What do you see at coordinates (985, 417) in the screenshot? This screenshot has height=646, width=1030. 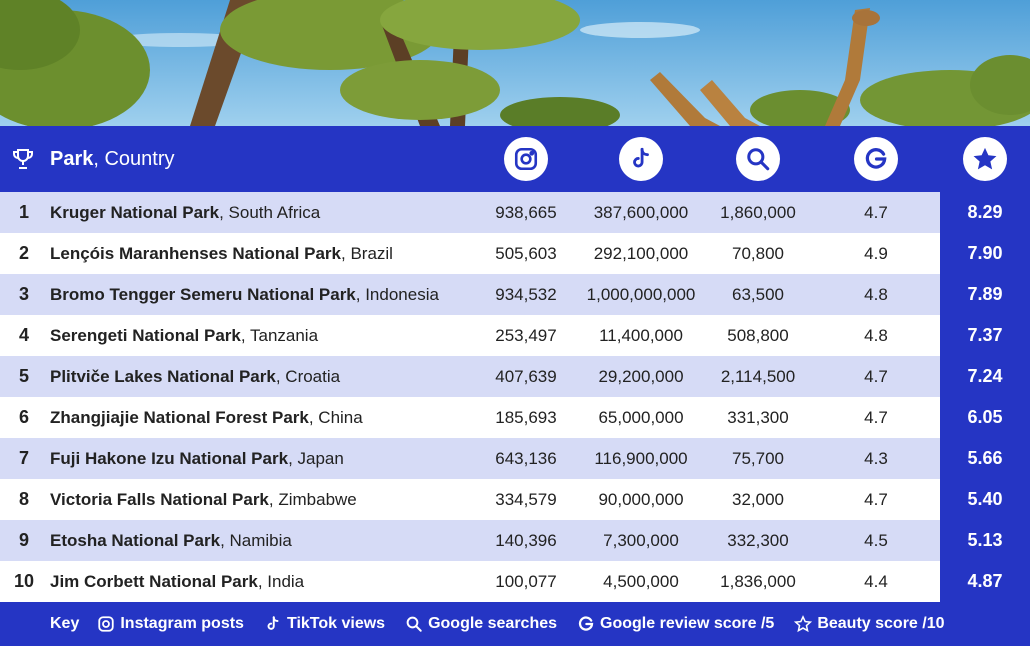 I see `beauty-score-cell: 6.05` at bounding box center [985, 417].